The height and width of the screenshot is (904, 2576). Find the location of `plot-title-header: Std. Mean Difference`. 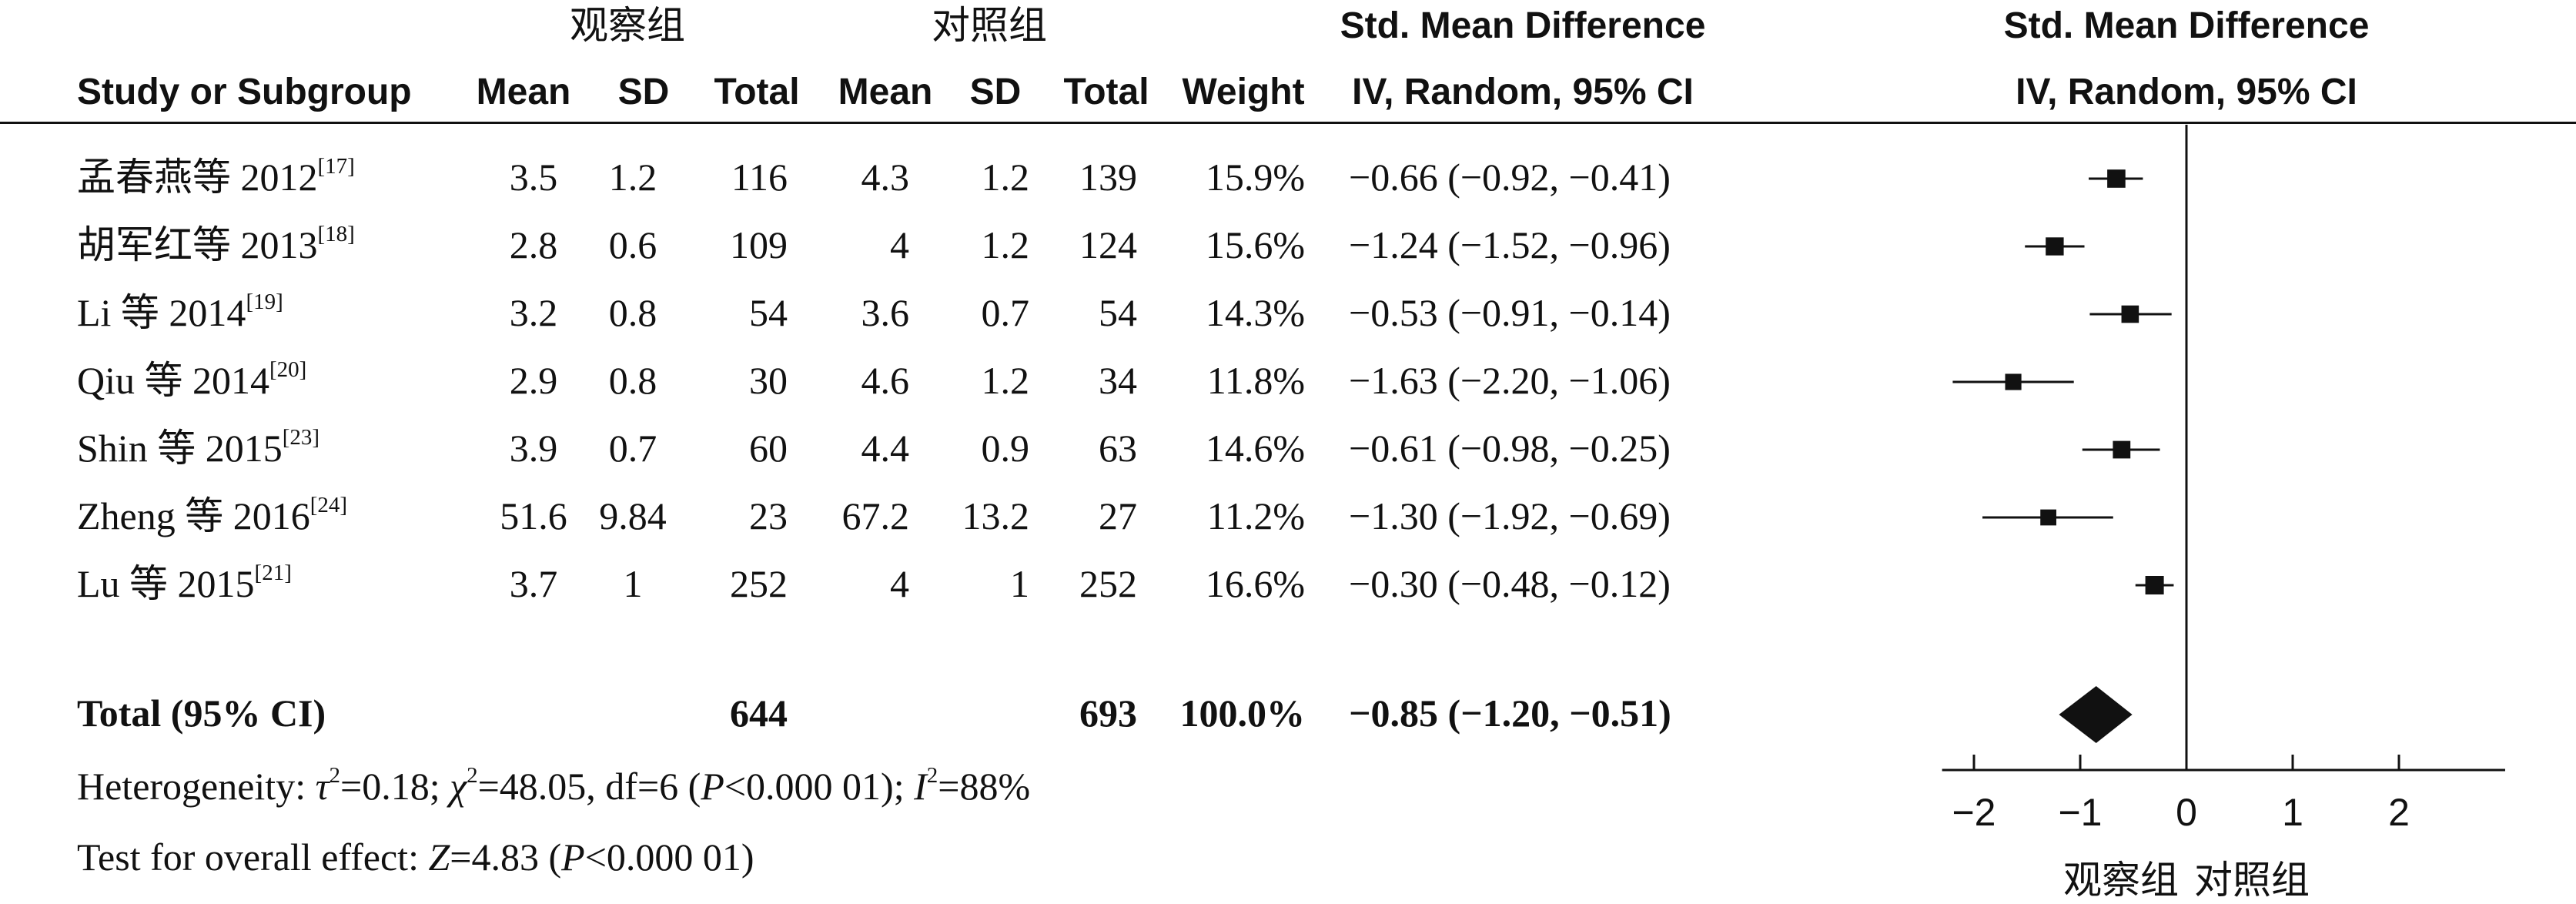

plot-title-header: Std. Mean Difference is located at coordinates (2186, 25).